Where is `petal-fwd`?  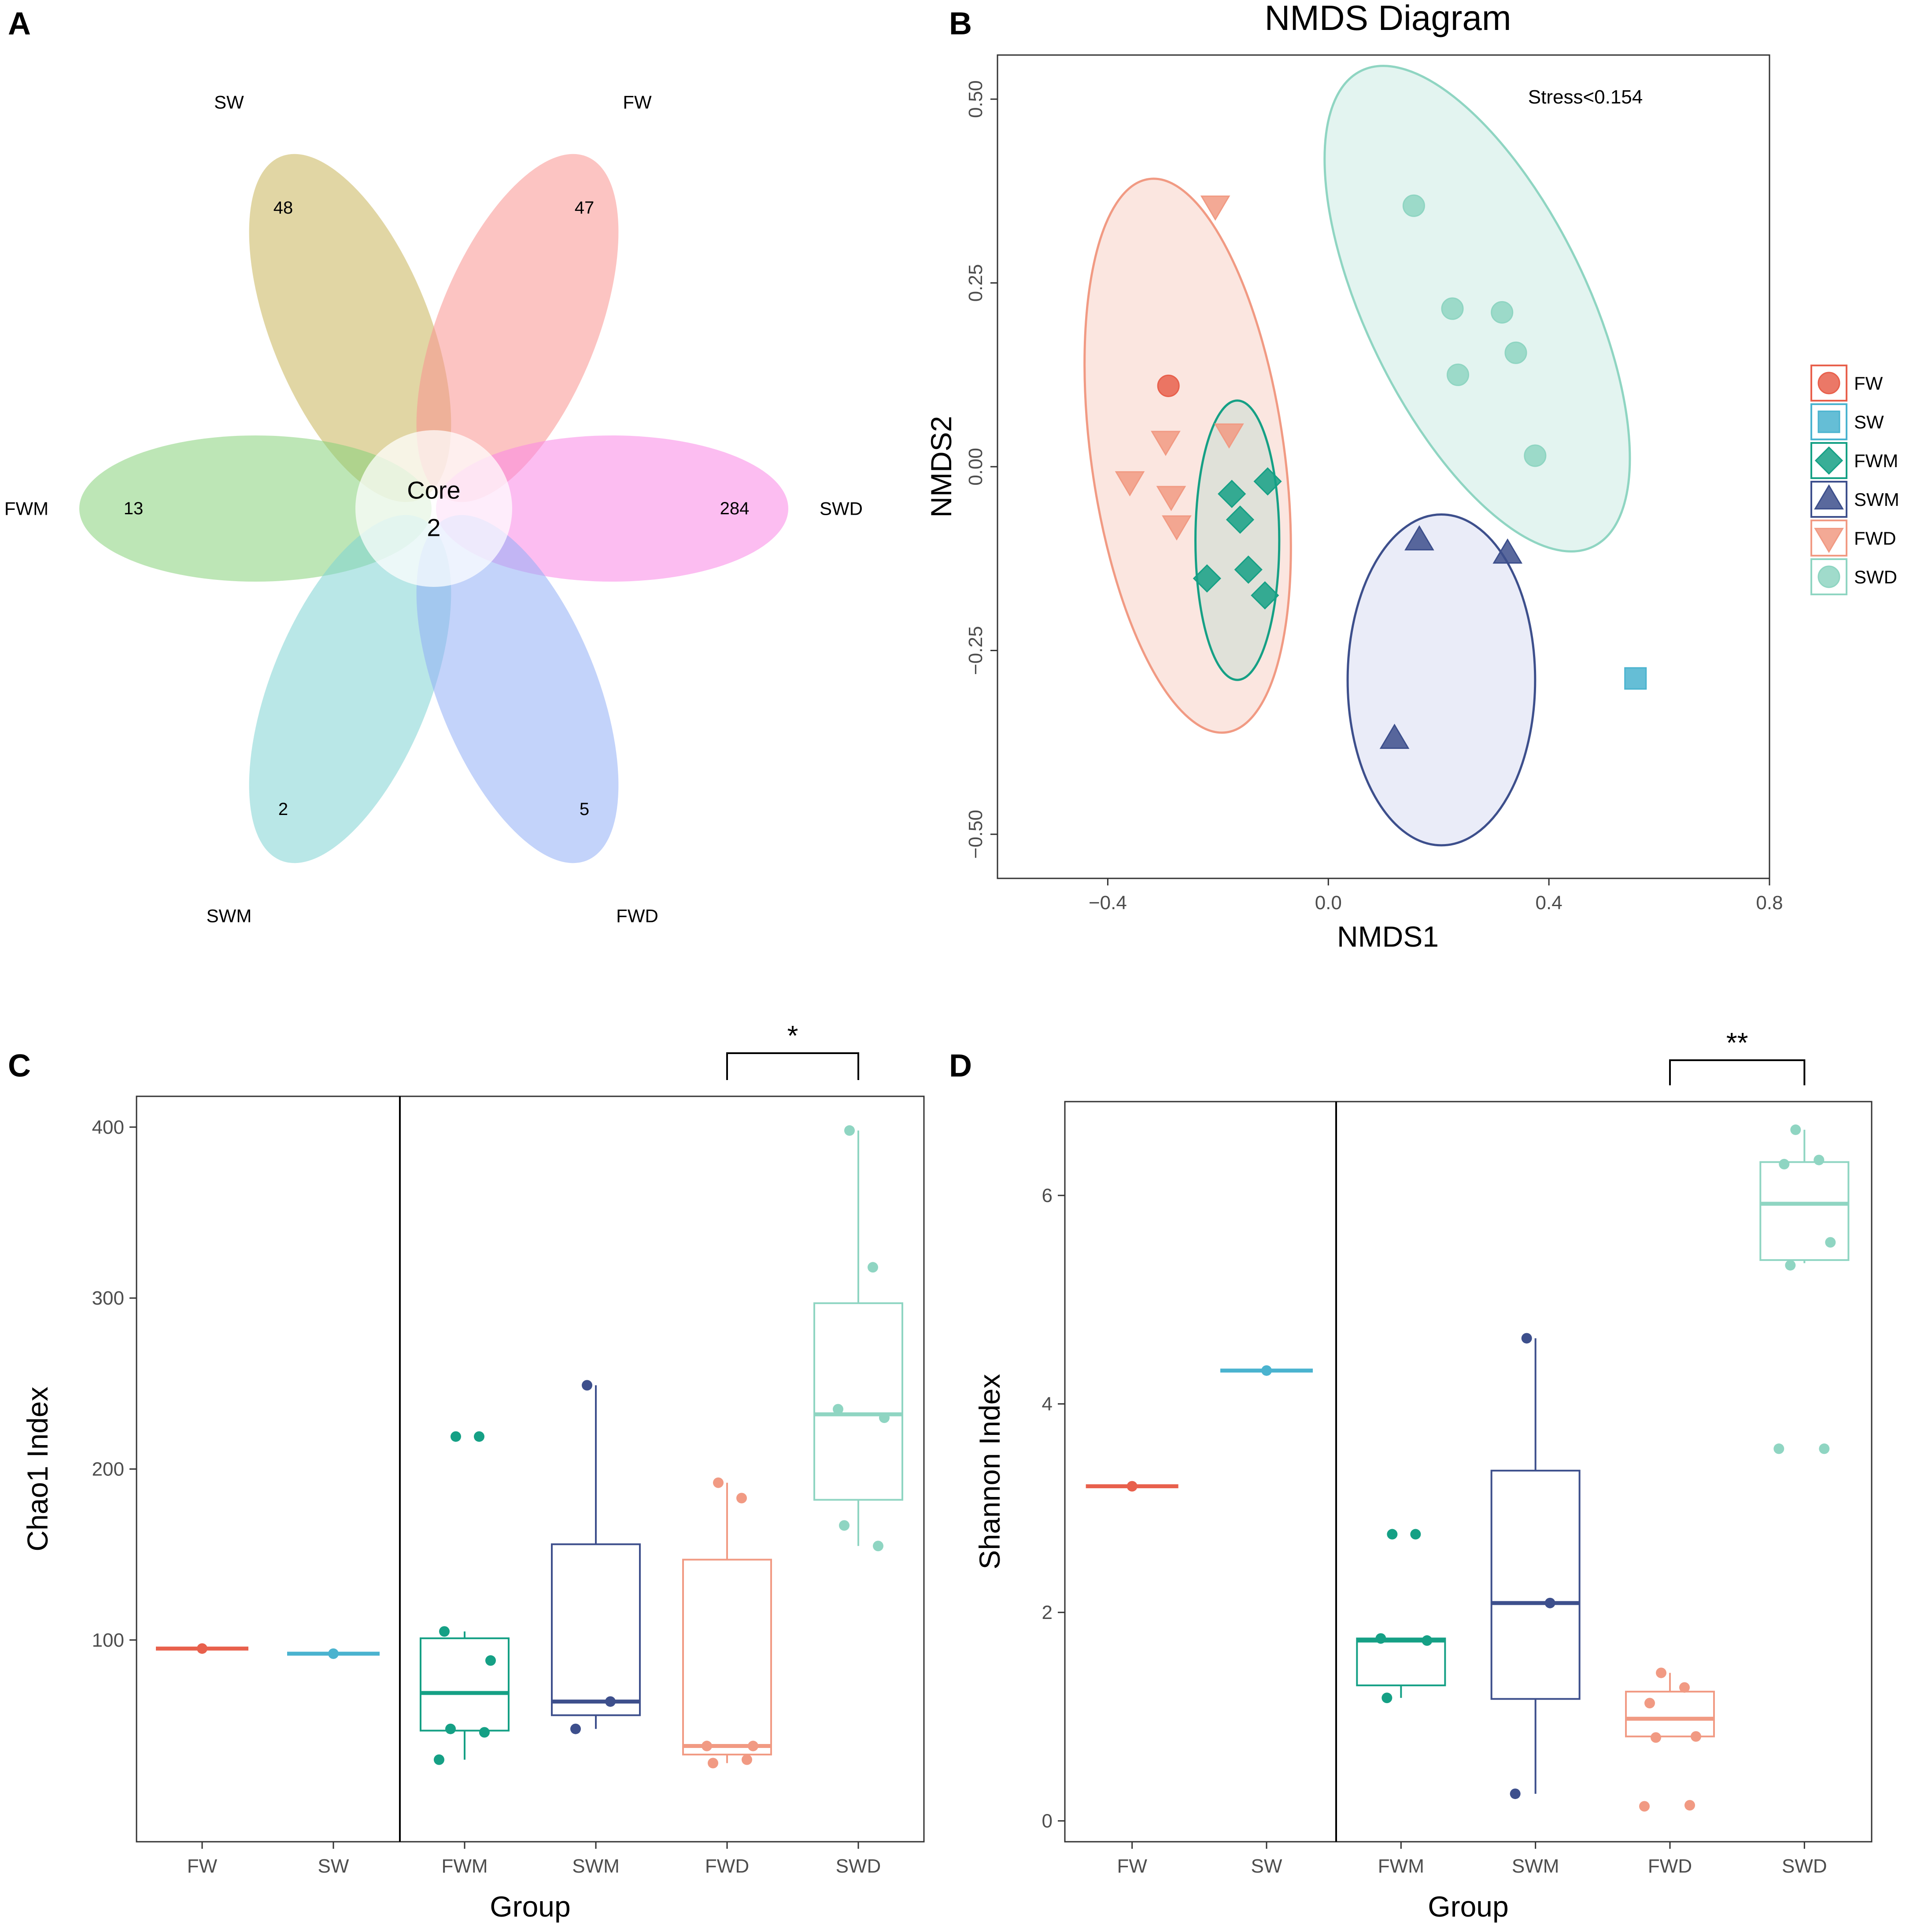
petal-fwd is located at coordinates (518, 689).